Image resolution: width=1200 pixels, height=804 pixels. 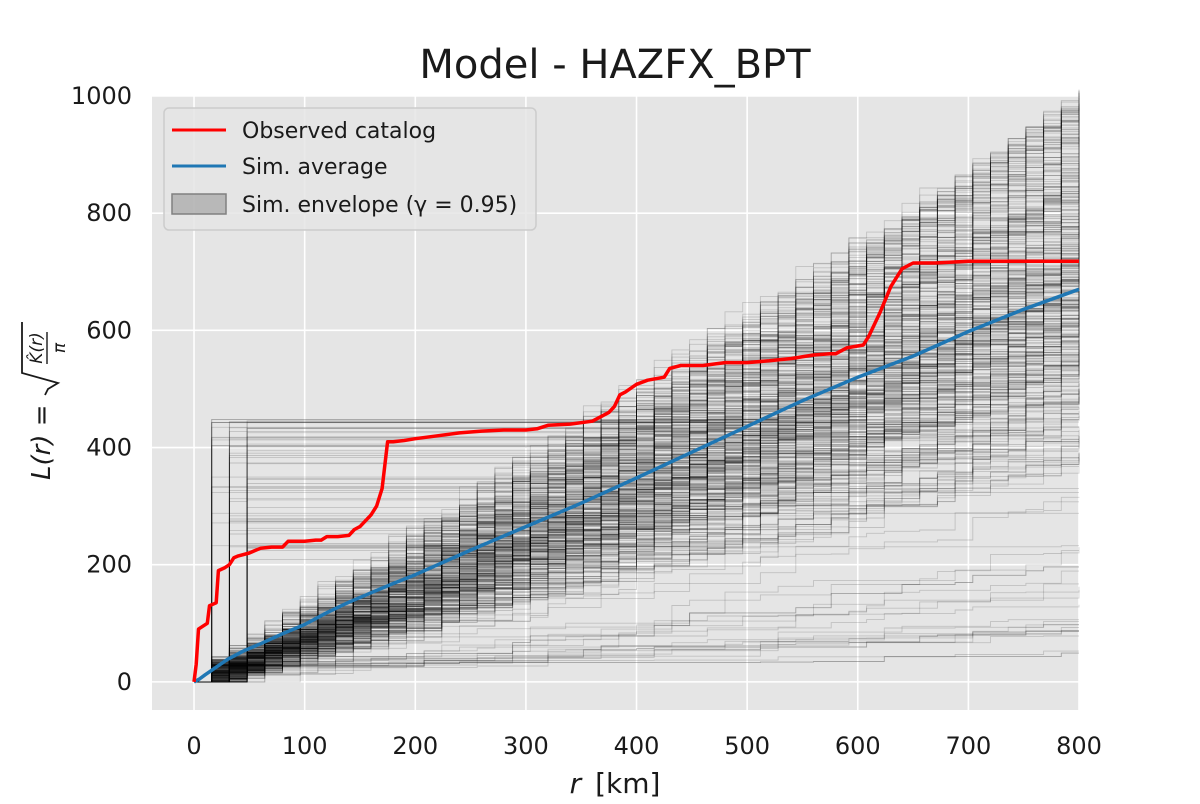 I want to click on x-tick-label: 700, so click(x=968, y=746).